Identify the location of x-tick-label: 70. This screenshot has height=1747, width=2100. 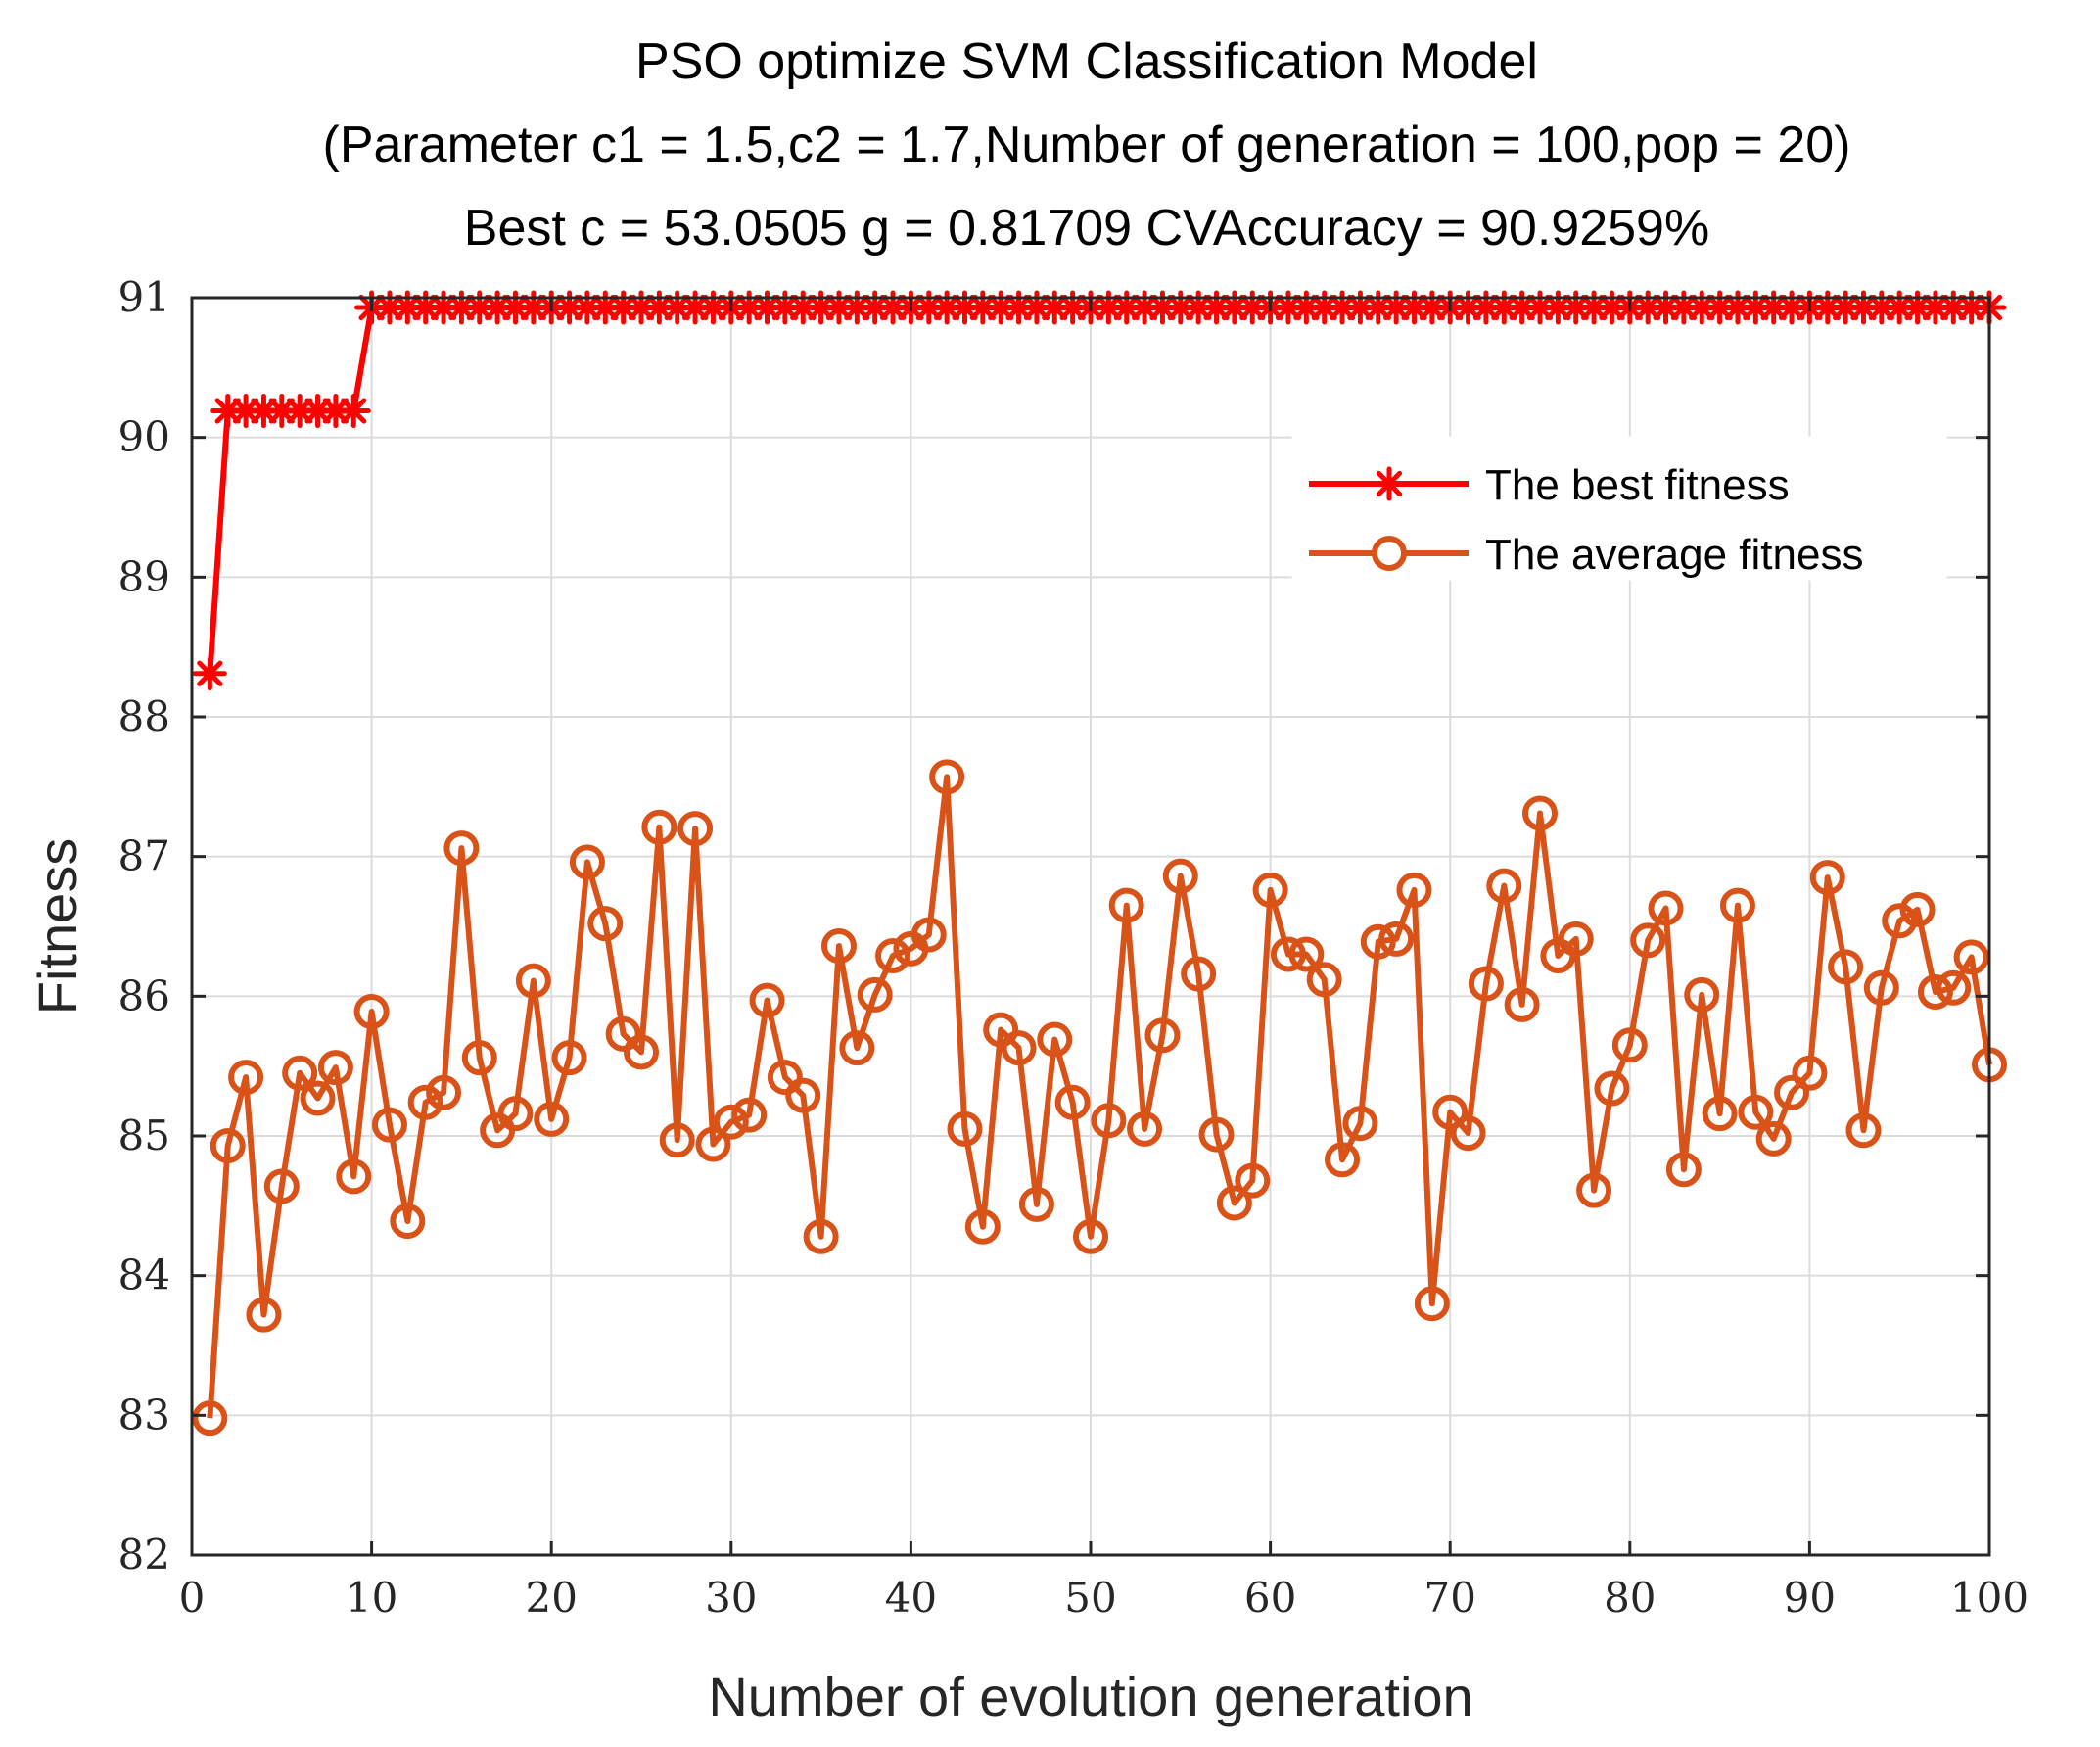
(1449, 1598).